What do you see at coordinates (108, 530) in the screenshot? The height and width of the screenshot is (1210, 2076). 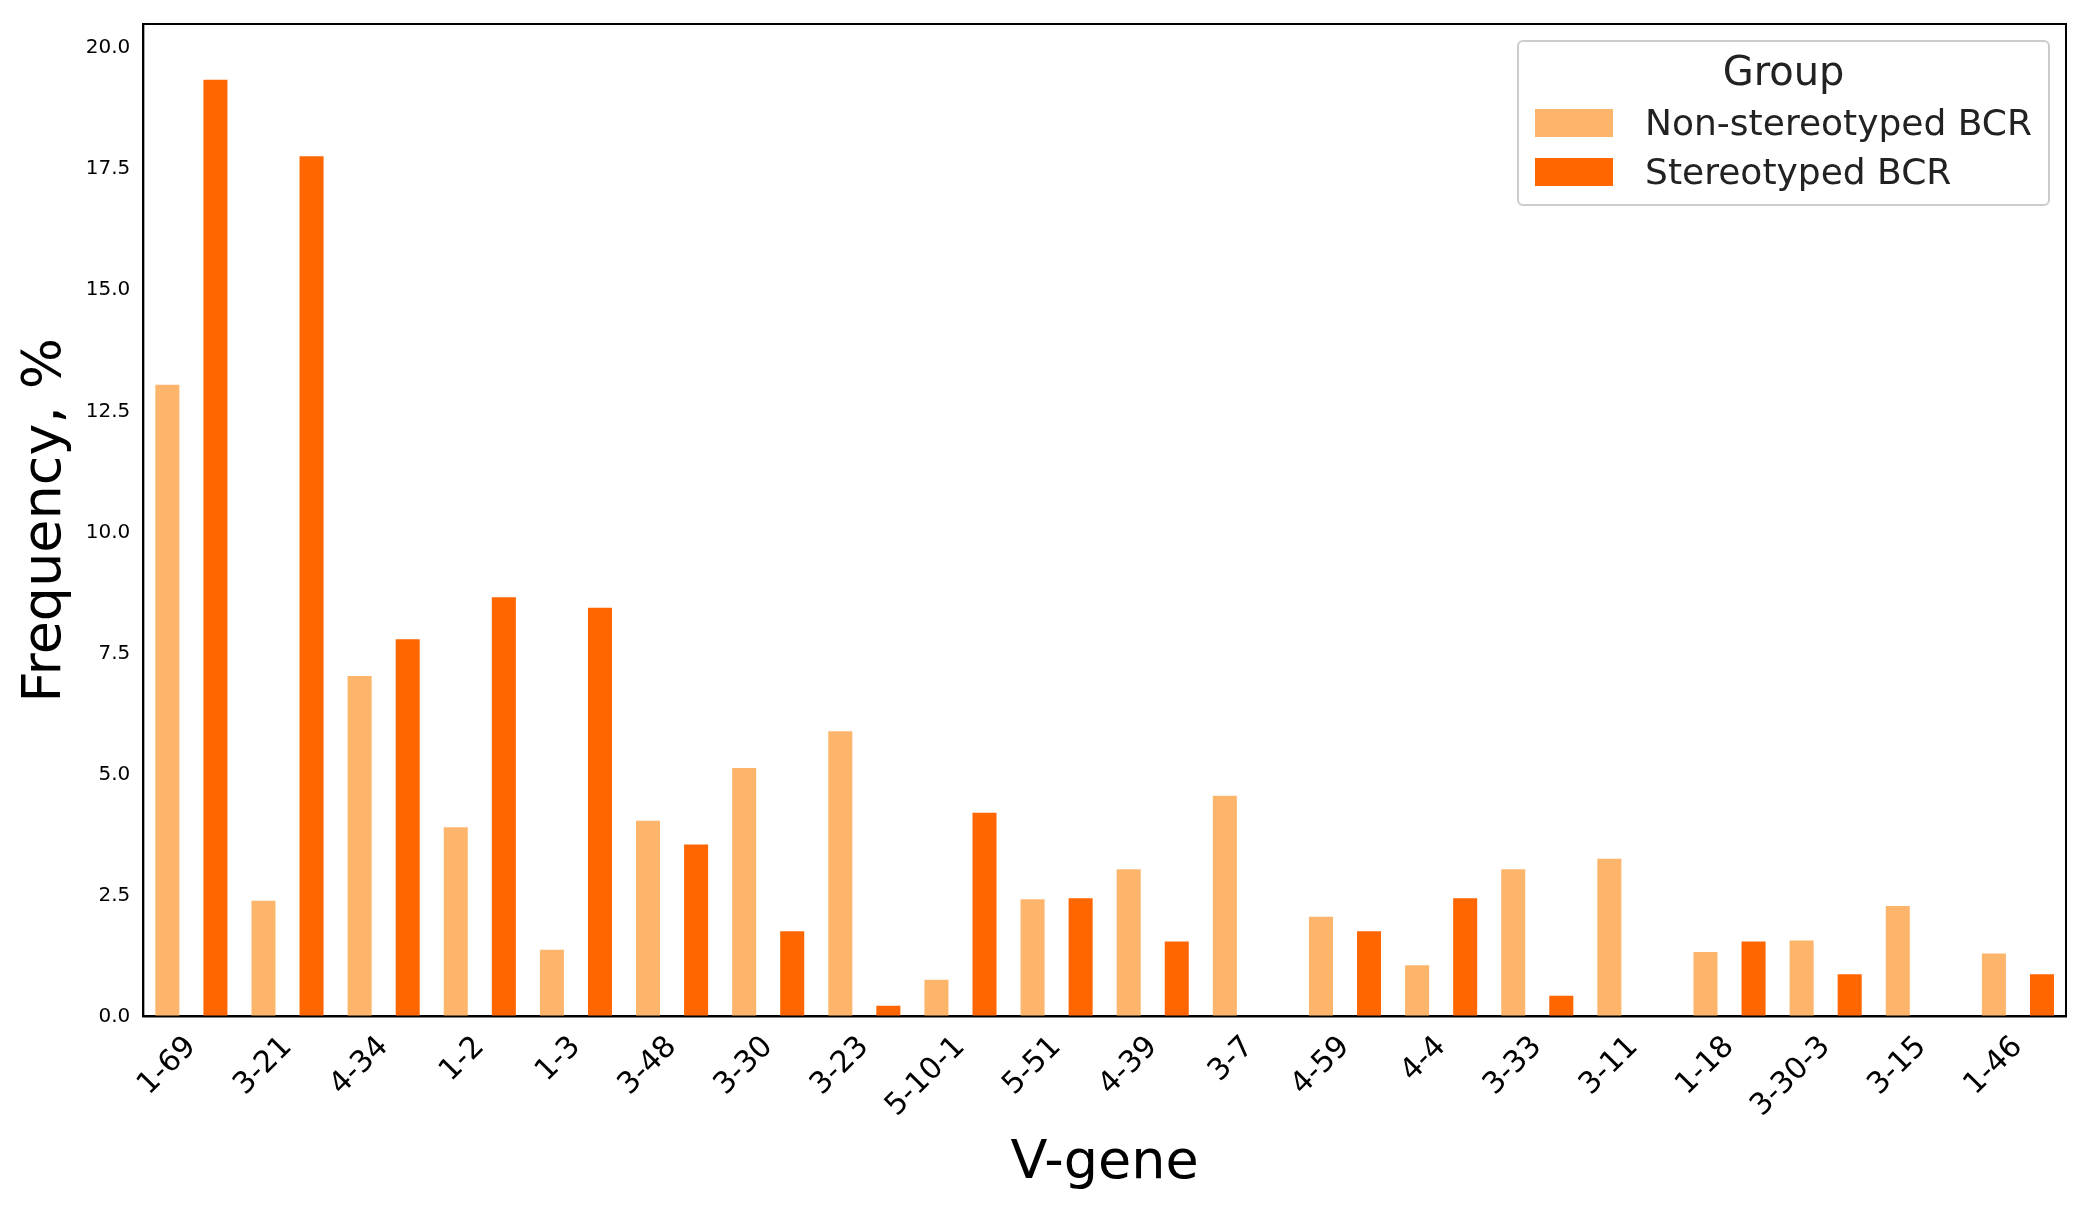 I see `y-tick-label: 10.0` at bounding box center [108, 530].